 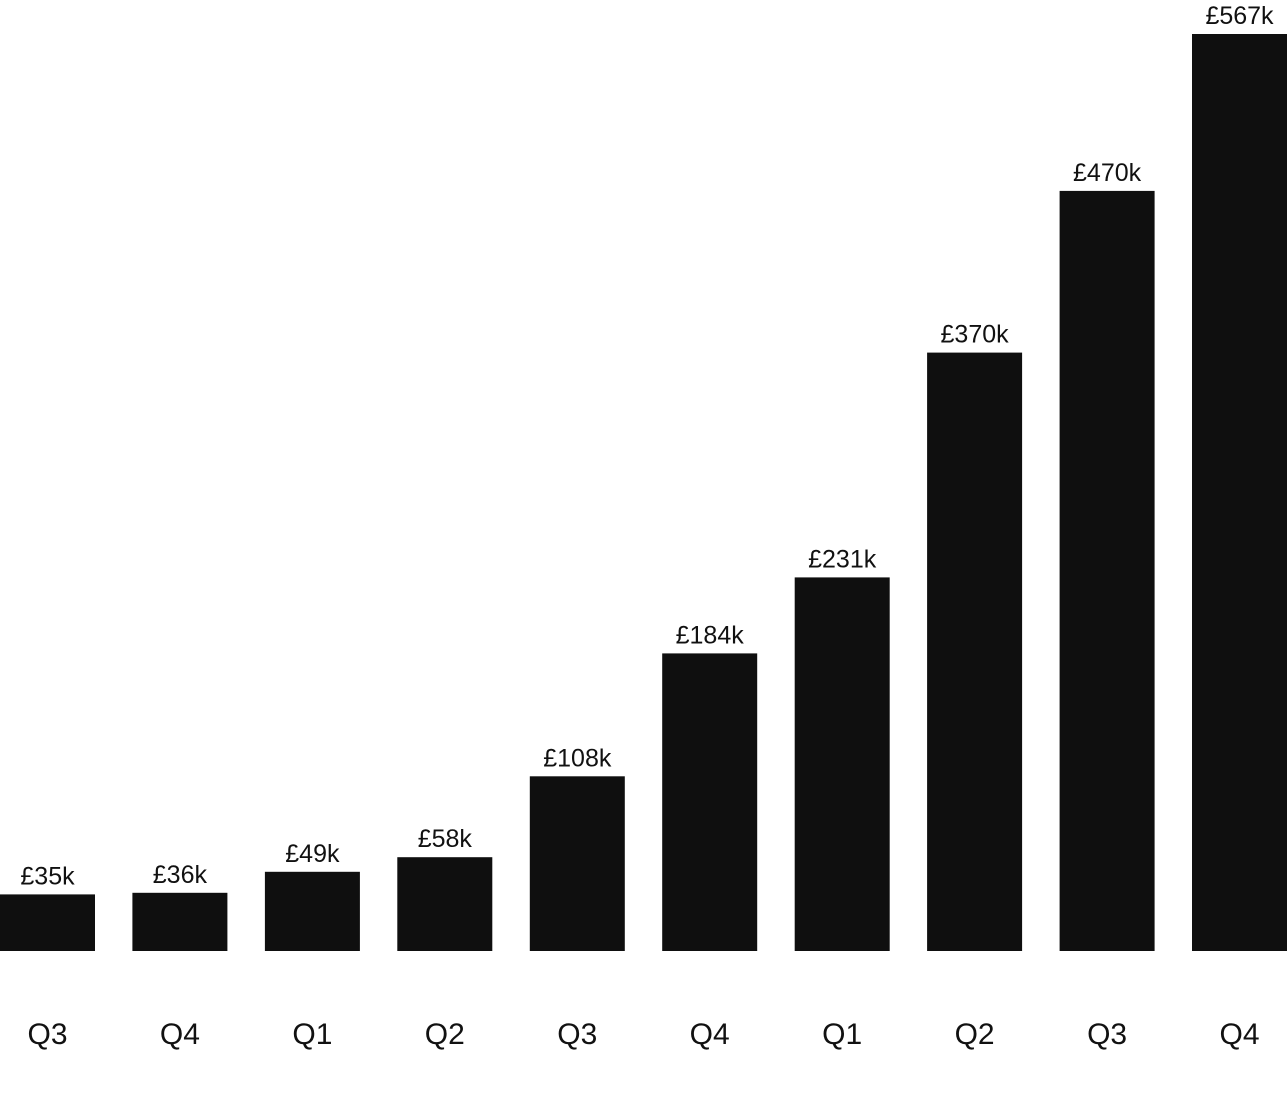 I want to click on data-label-9: £470k, so click(x=1107, y=173).